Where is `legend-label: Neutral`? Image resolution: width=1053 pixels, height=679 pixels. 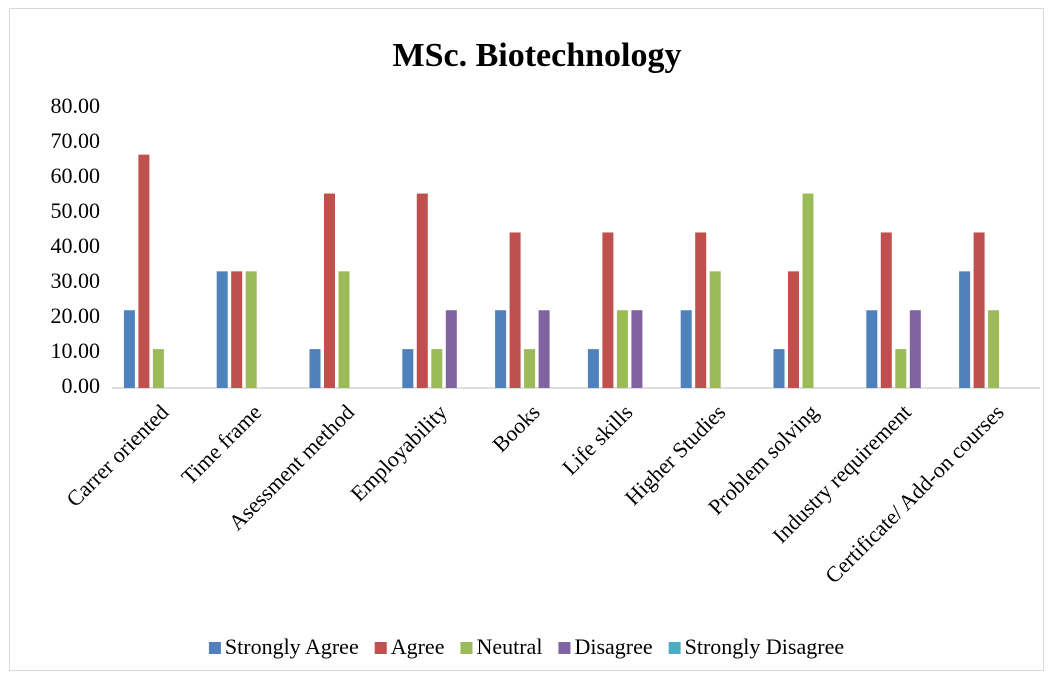 legend-label: Neutral is located at coordinates (509, 646).